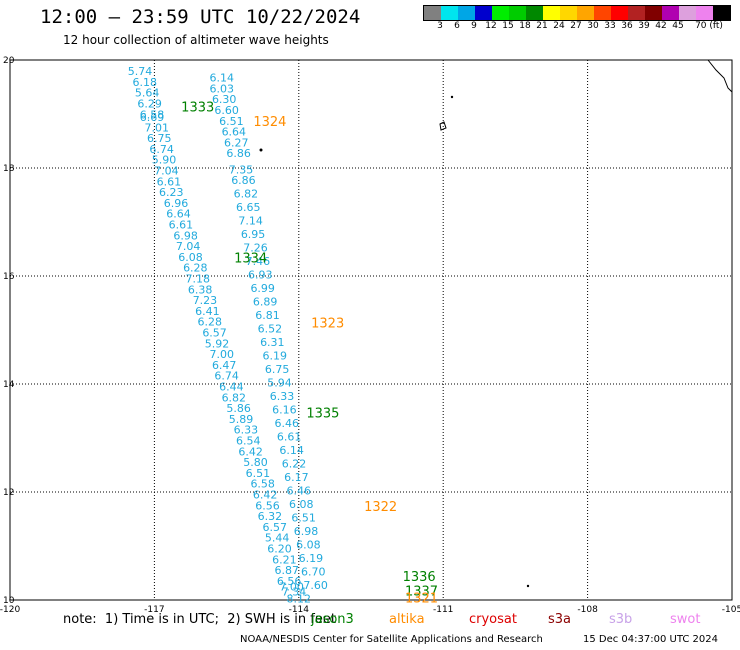 The height and width of the screenshot is (650, 740). I want to click on colorbar-label: 70 (ft), so click(709, 26).